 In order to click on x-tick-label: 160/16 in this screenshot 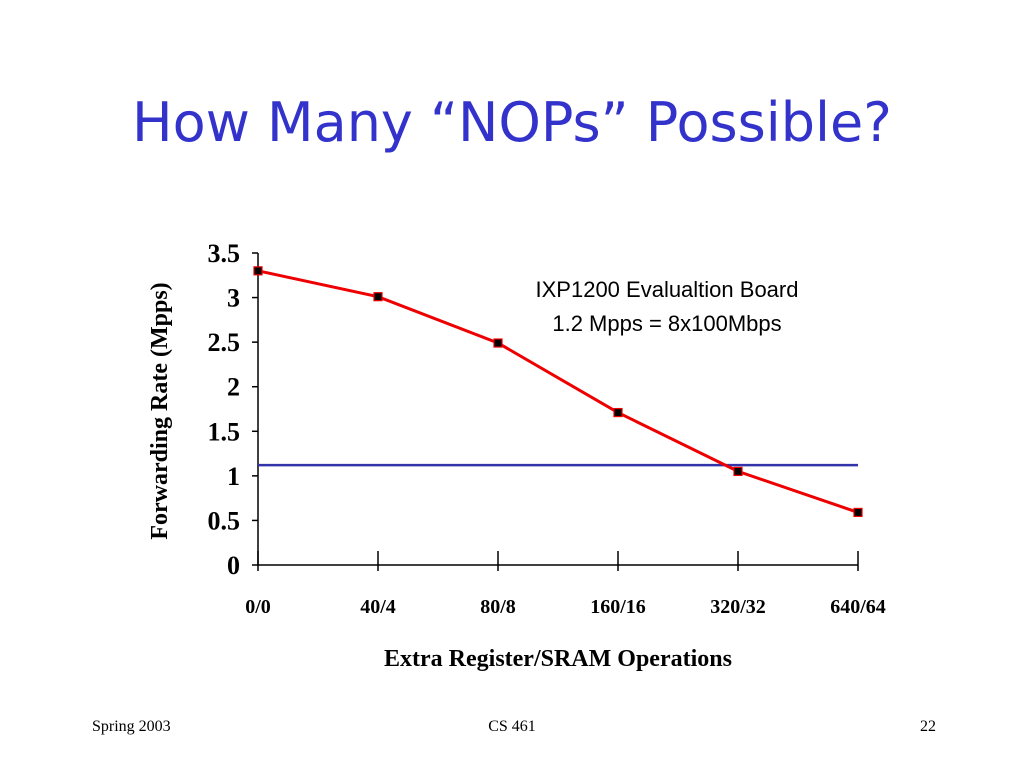, I will do `click(618, 607)`.